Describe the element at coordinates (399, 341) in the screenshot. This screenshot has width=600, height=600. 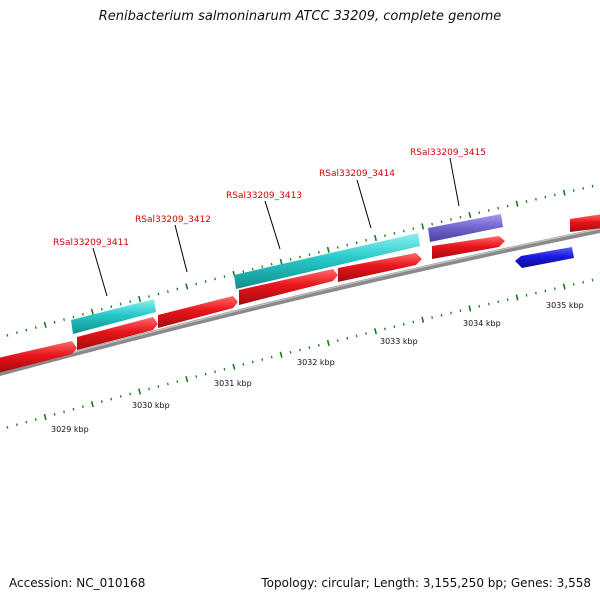
I see `scale-label-3033: 3033 kbp` at that location.